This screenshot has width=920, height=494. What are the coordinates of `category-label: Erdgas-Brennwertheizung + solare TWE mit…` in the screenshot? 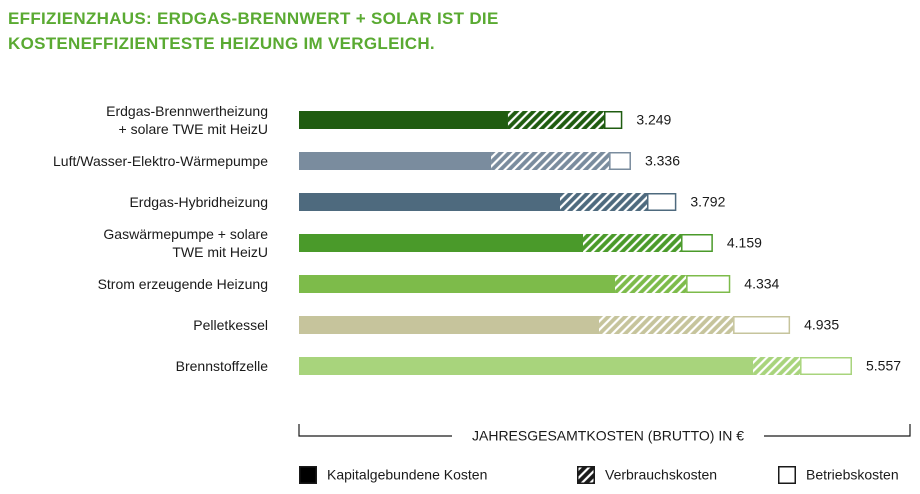 It's located at (187, 120).